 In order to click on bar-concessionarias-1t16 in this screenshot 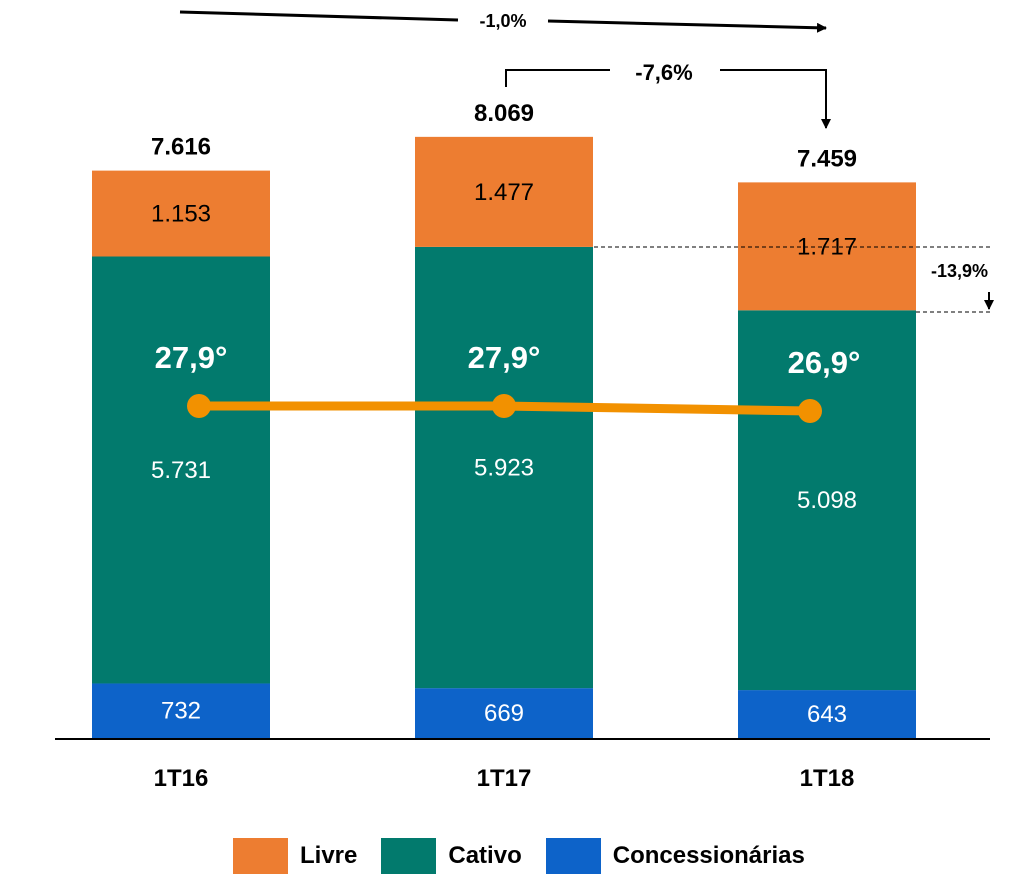, I will do `click(181, 710)`.